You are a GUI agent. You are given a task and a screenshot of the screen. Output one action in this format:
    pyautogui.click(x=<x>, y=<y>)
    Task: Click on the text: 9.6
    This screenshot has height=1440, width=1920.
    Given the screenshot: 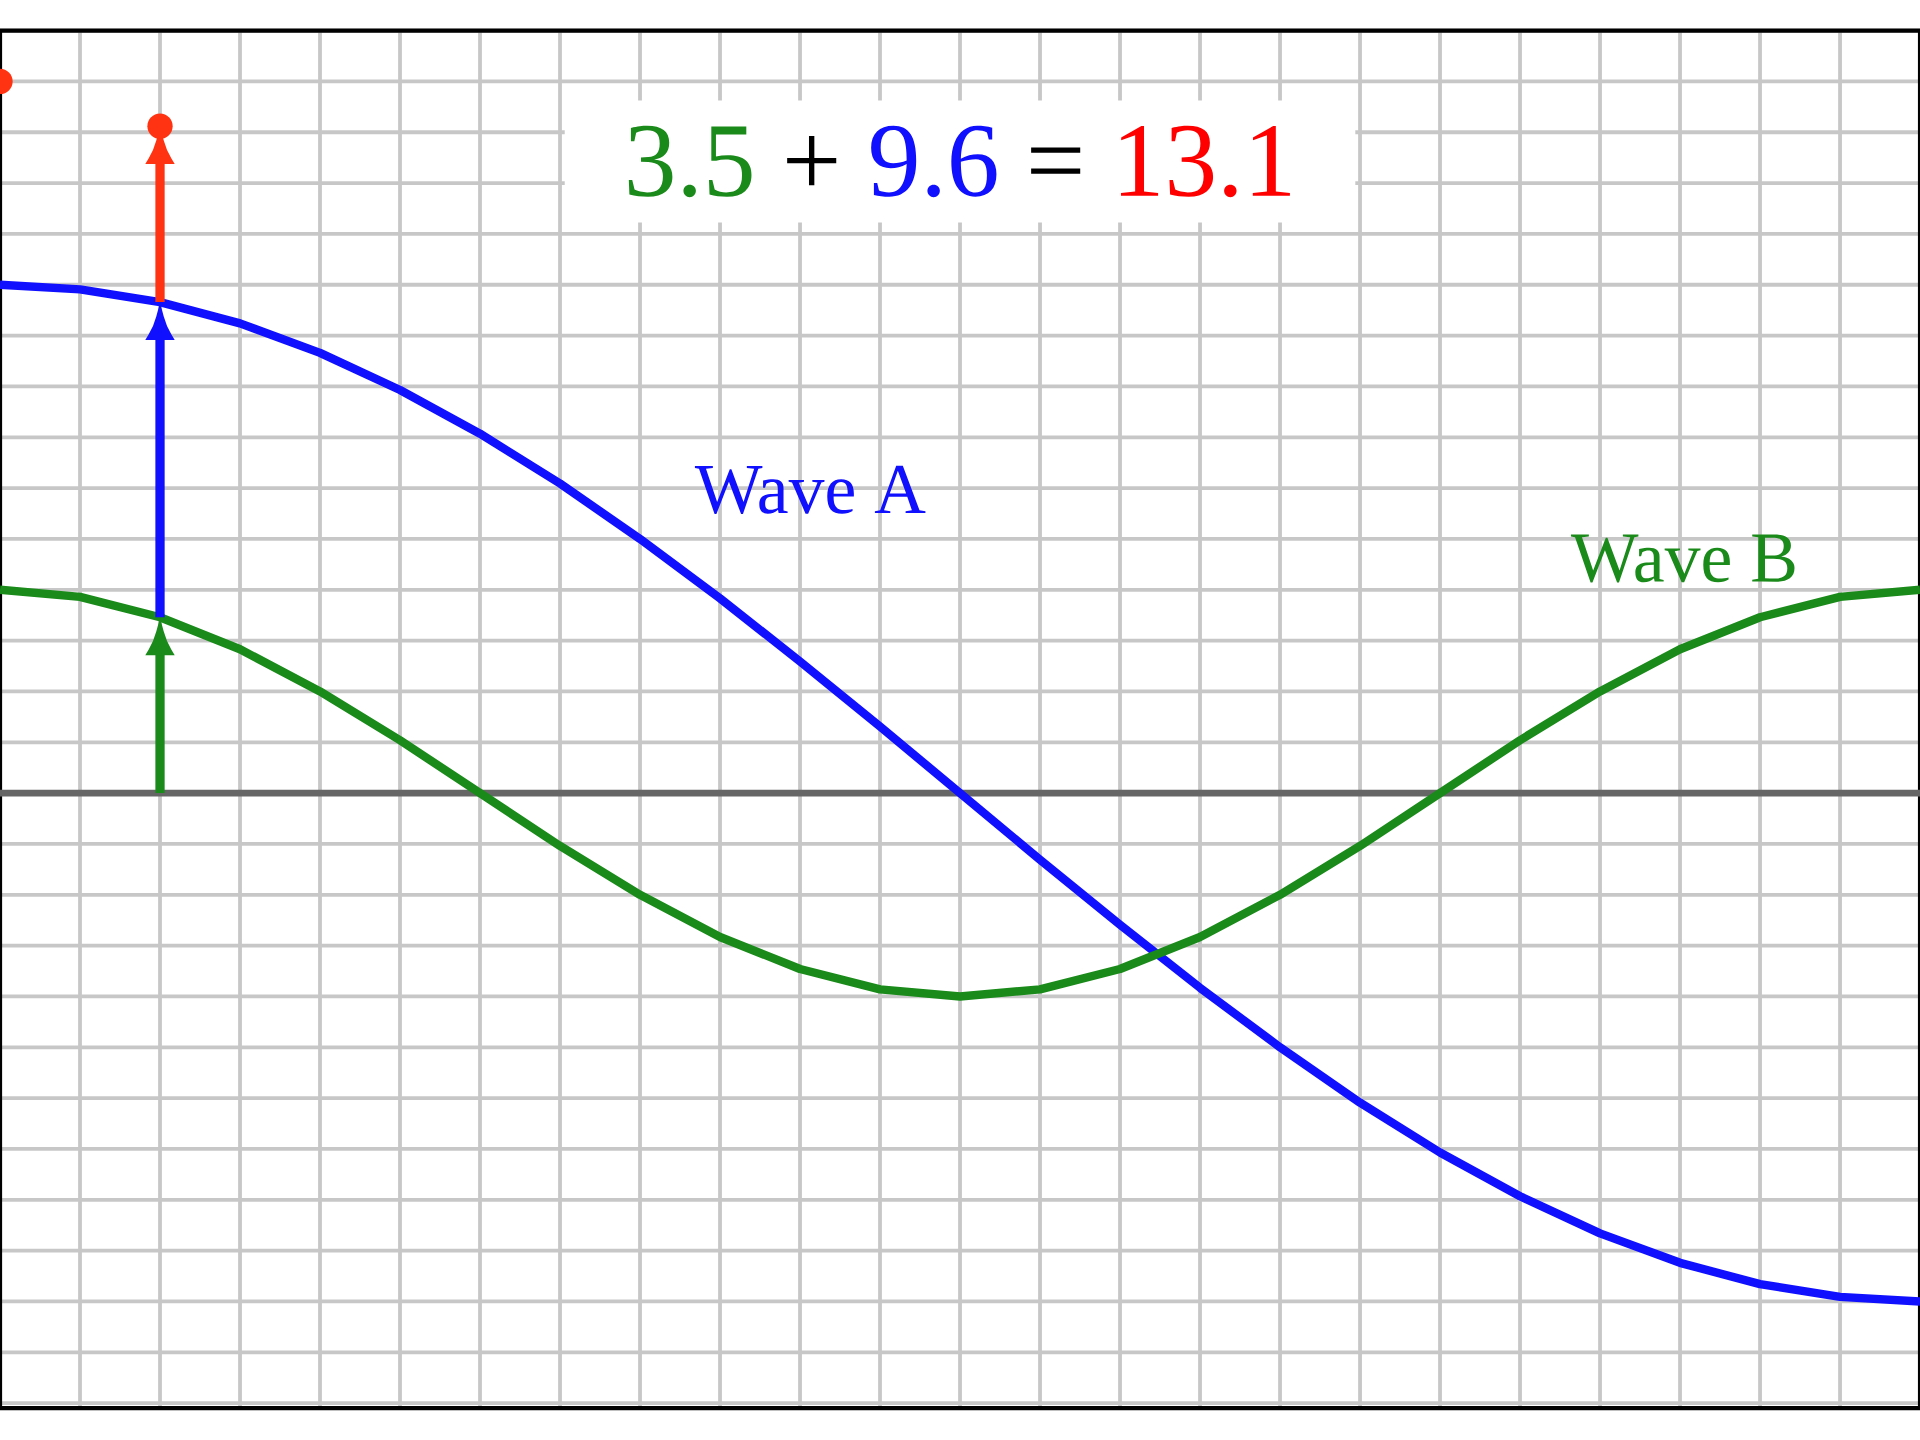 What is the action you would take?
    pyautogui.click(x=934, y=161)
    